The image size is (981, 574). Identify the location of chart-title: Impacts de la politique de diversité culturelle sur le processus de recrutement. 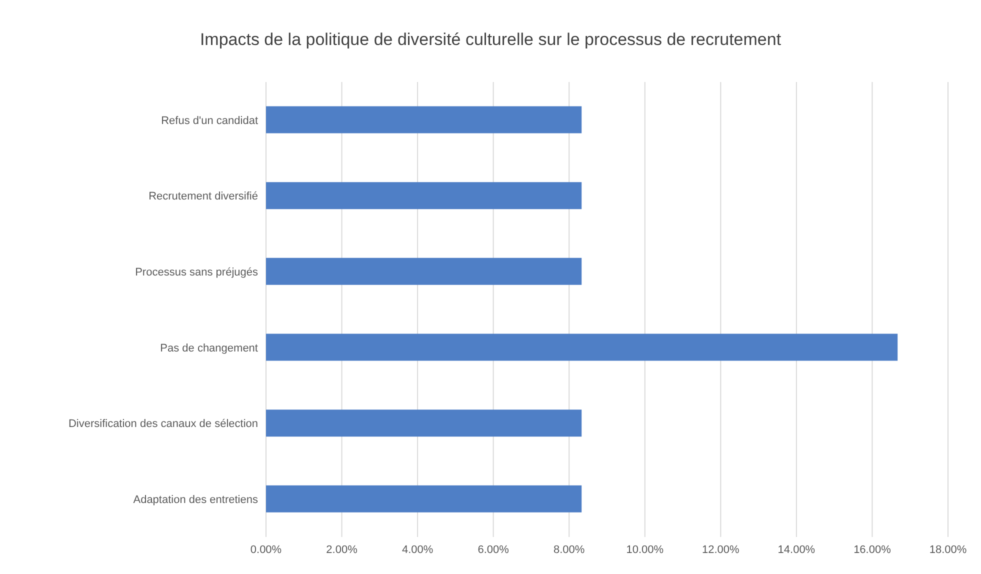
(490, 40).